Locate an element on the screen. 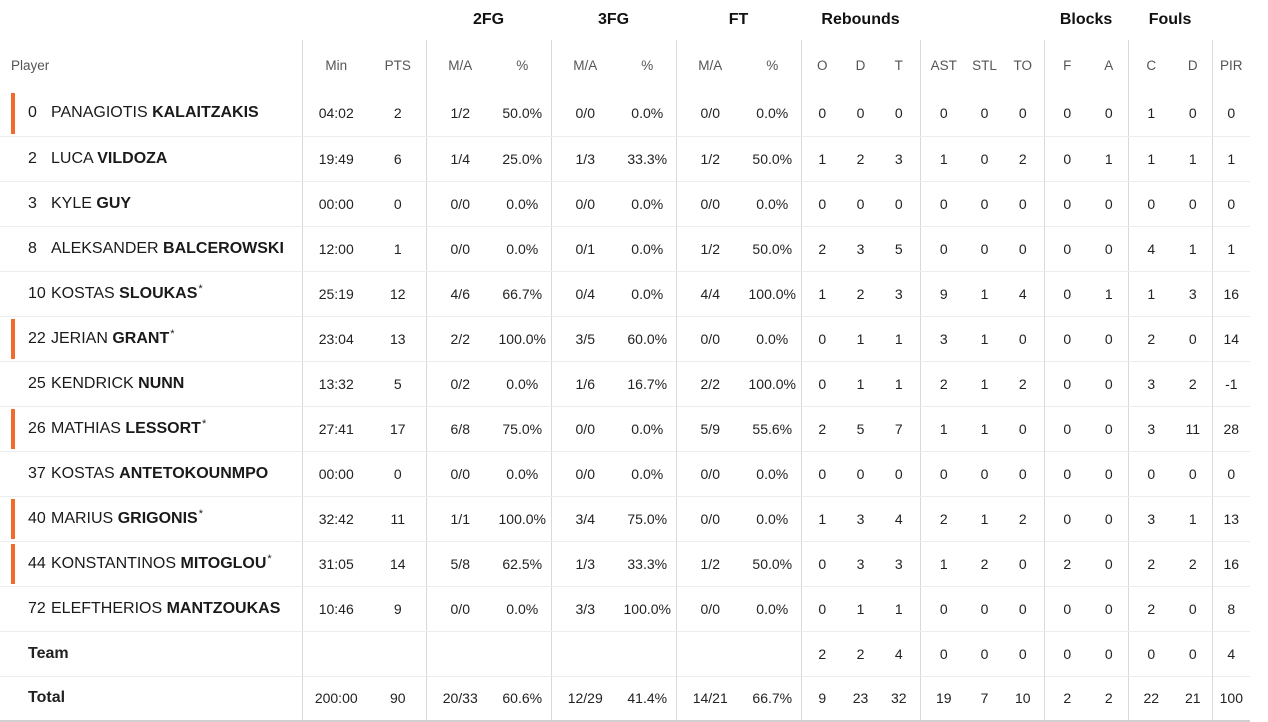  group-header-row: 2FG 3FG FT Rebounds Blocks Fouls is located at coordinates (625, 20).